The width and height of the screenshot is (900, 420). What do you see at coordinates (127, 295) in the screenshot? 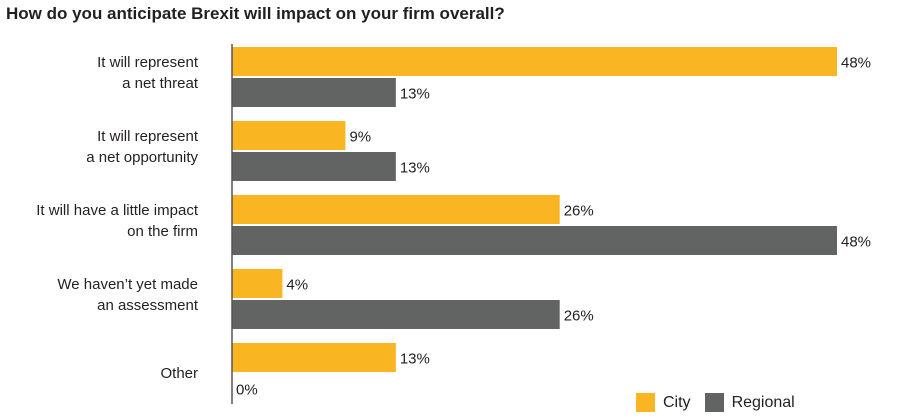
I see `category-label: We haven’t yet made an assessment` at bounding box center [127, 295].